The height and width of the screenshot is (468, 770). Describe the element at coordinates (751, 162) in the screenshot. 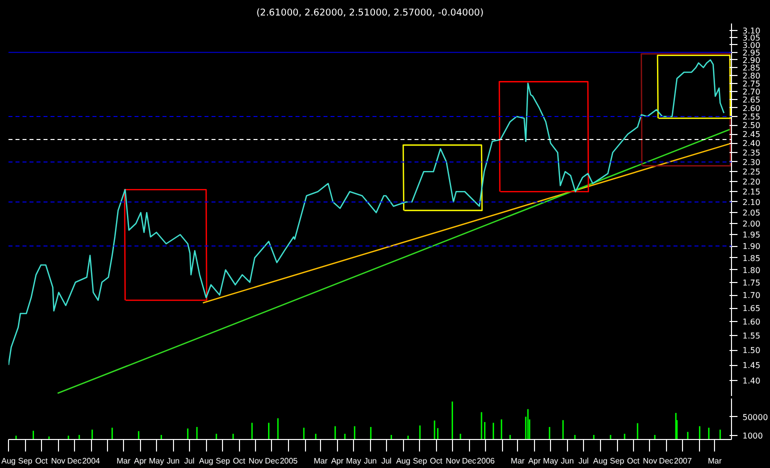

I see `y-tick-label: 2.30` at that location.